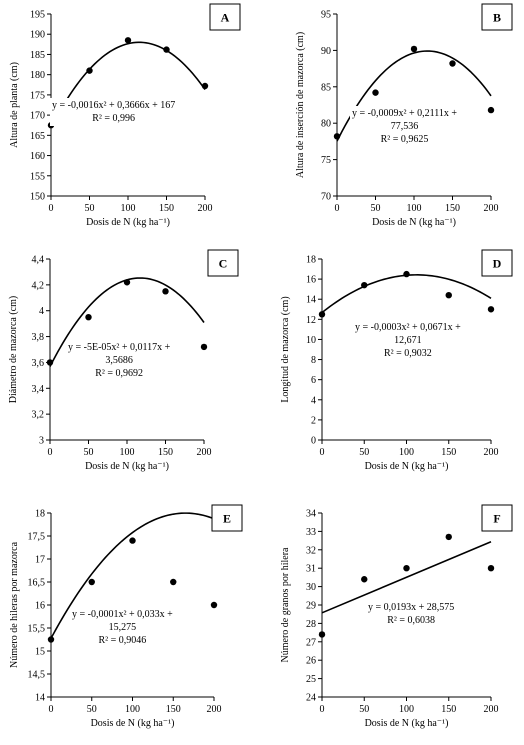  What do you see at coordinates (114, 112) in the screenshot?
I see `equation-label: y = -0,0016x² + 0,3666x + 167 R² = 0,996` at bounding box center [114, 112].